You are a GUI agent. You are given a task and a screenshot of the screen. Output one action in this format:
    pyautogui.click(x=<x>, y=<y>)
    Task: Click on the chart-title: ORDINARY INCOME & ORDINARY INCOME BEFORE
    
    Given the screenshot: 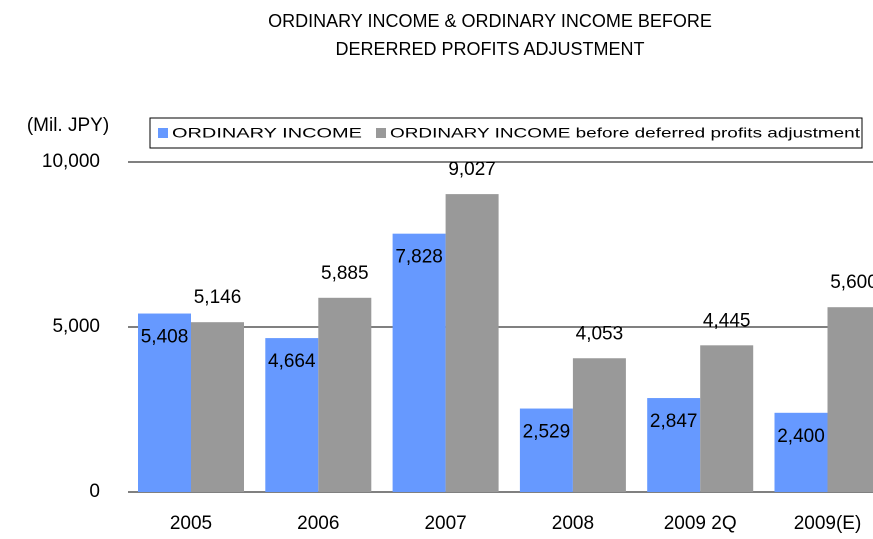 What is the action you would take?
    pyautogui.click(x=490, y=21)
    